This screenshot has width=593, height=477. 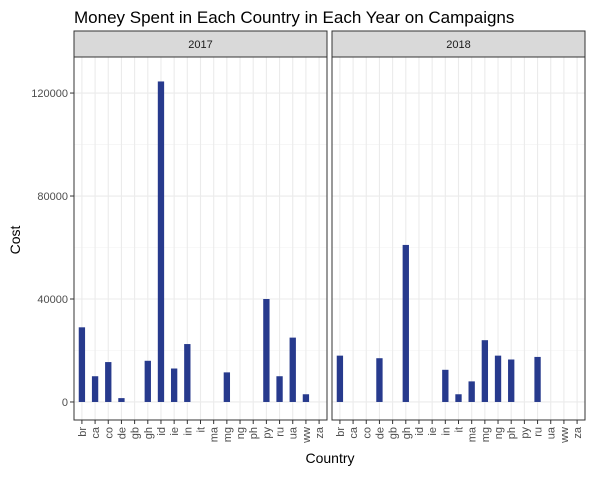 I want to click on bar-2018-br, so click(x=340, y=378).